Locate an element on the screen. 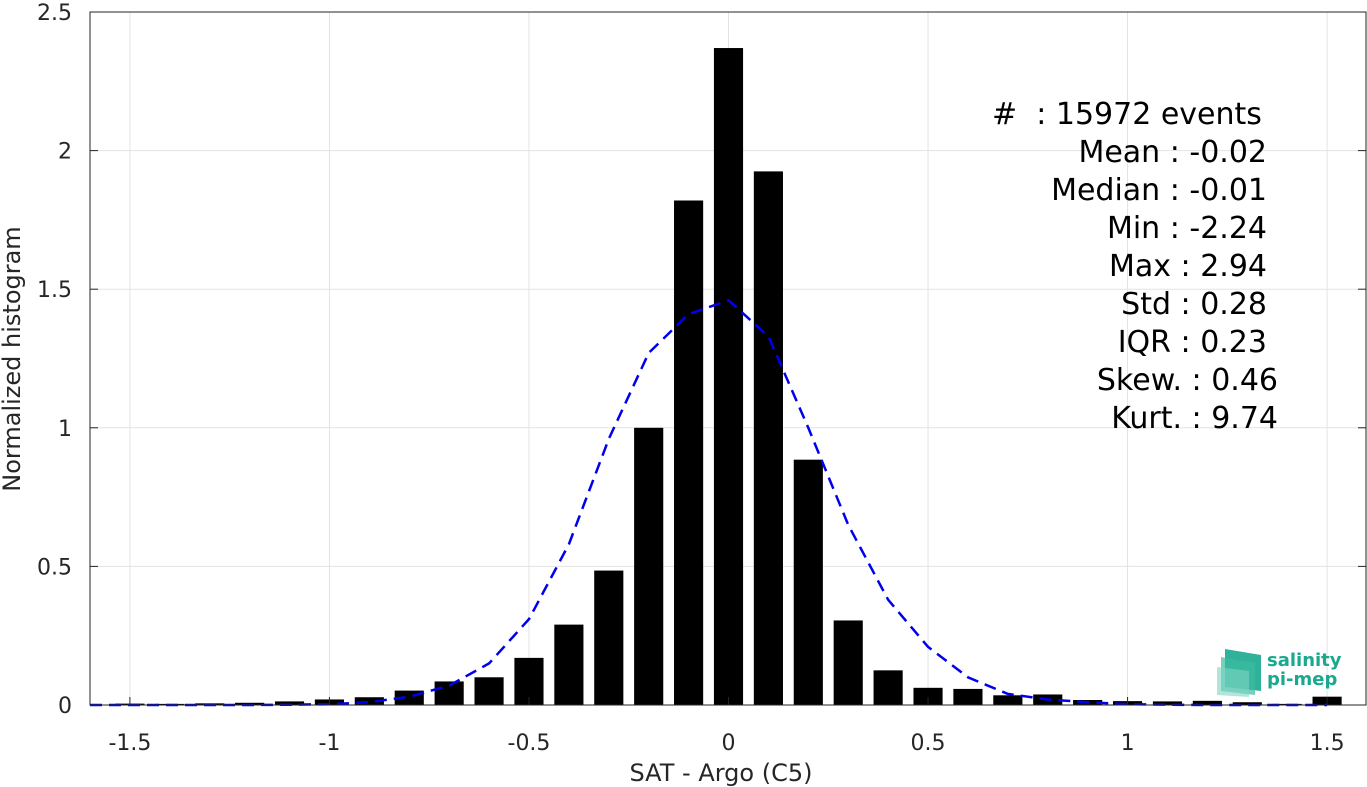  stats-min: Min : -2.24 is located at coordinates (1186, 228).